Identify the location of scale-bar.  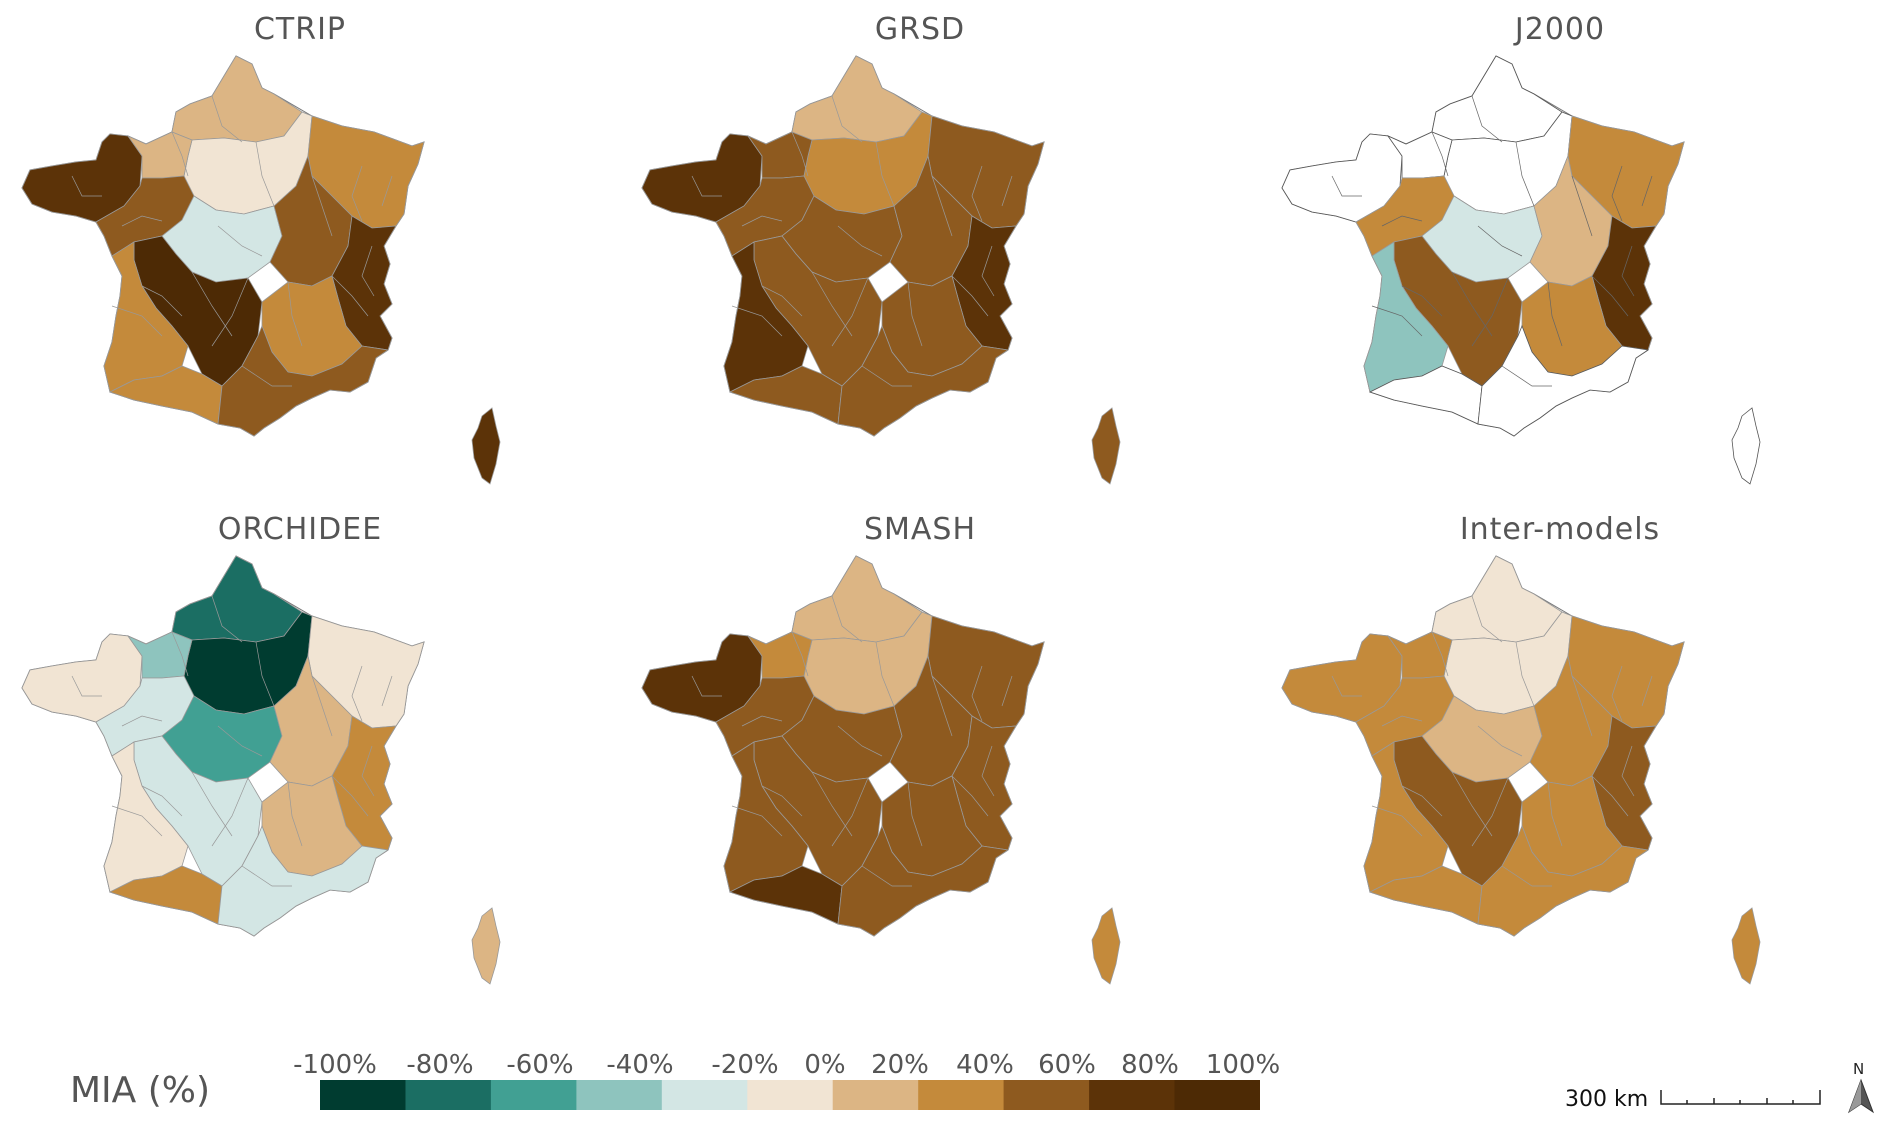
(1740, 1097).